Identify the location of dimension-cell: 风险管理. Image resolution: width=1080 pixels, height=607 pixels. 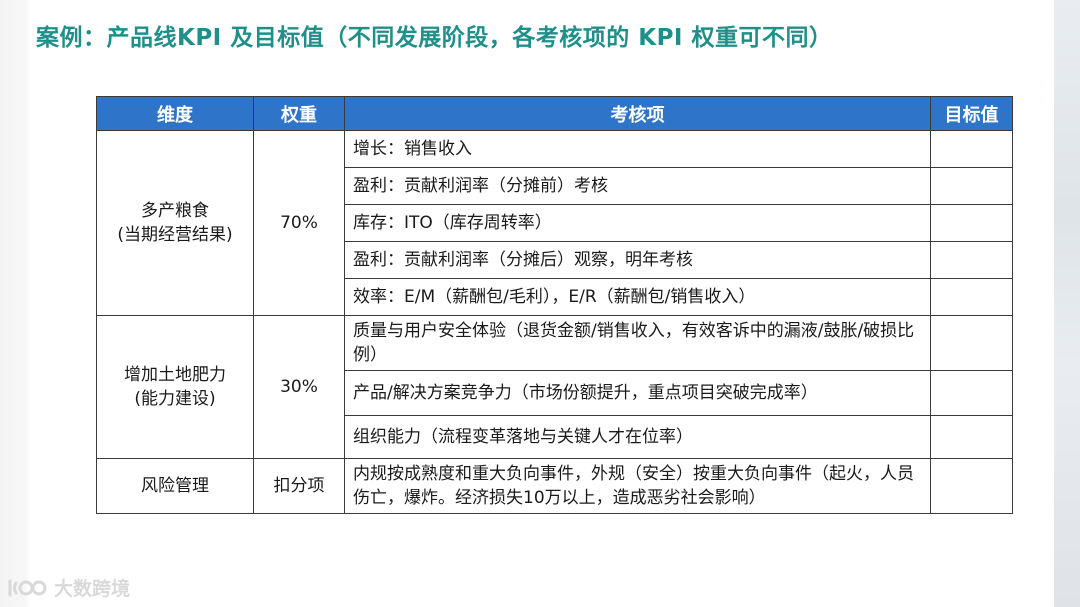
(175, 486).